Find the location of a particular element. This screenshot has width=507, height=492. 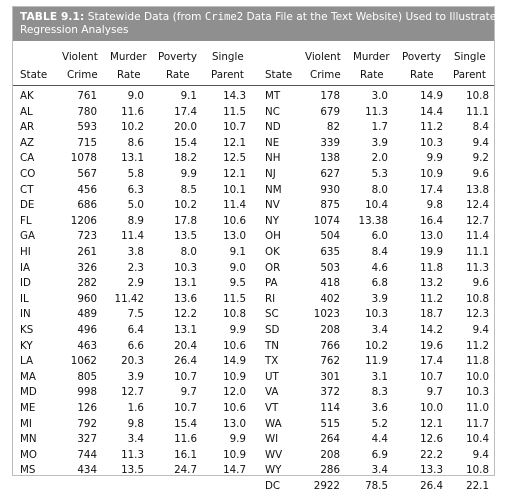

violent-crime-cell: 114 is located at coordinates (330, 408).